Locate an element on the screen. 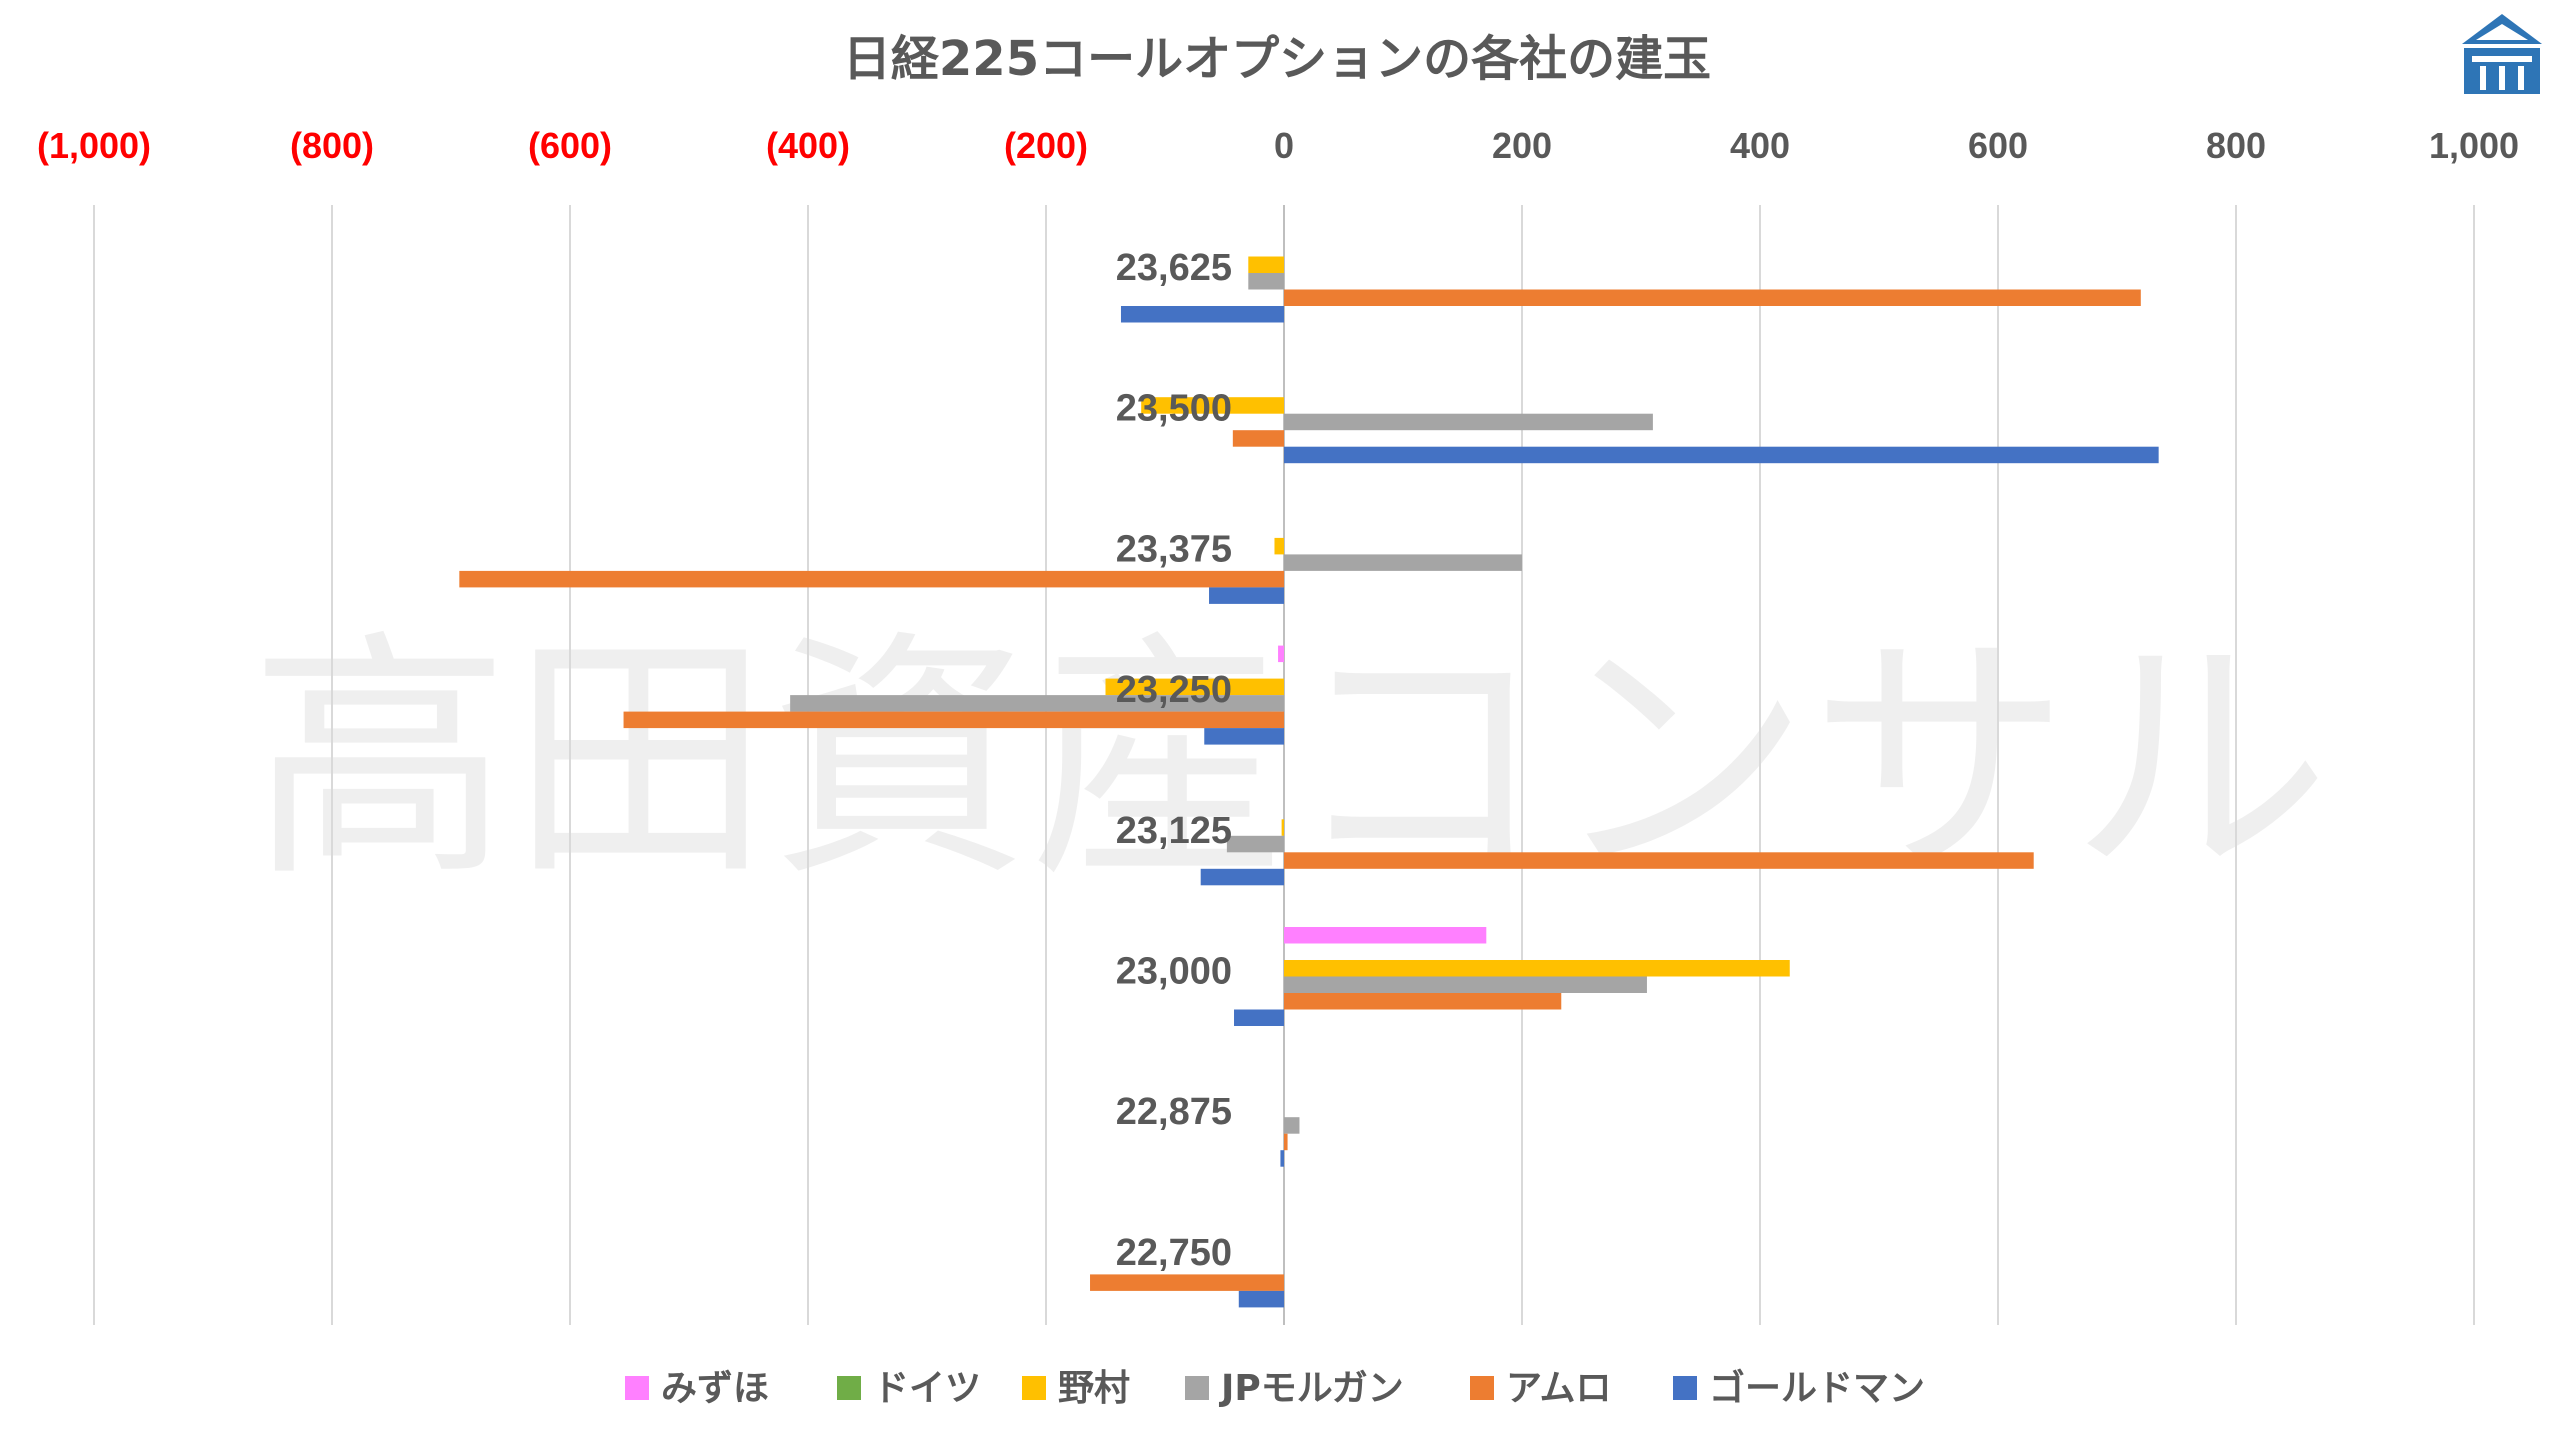  category-label: 23,125 is located at coordinates (1174, 831).